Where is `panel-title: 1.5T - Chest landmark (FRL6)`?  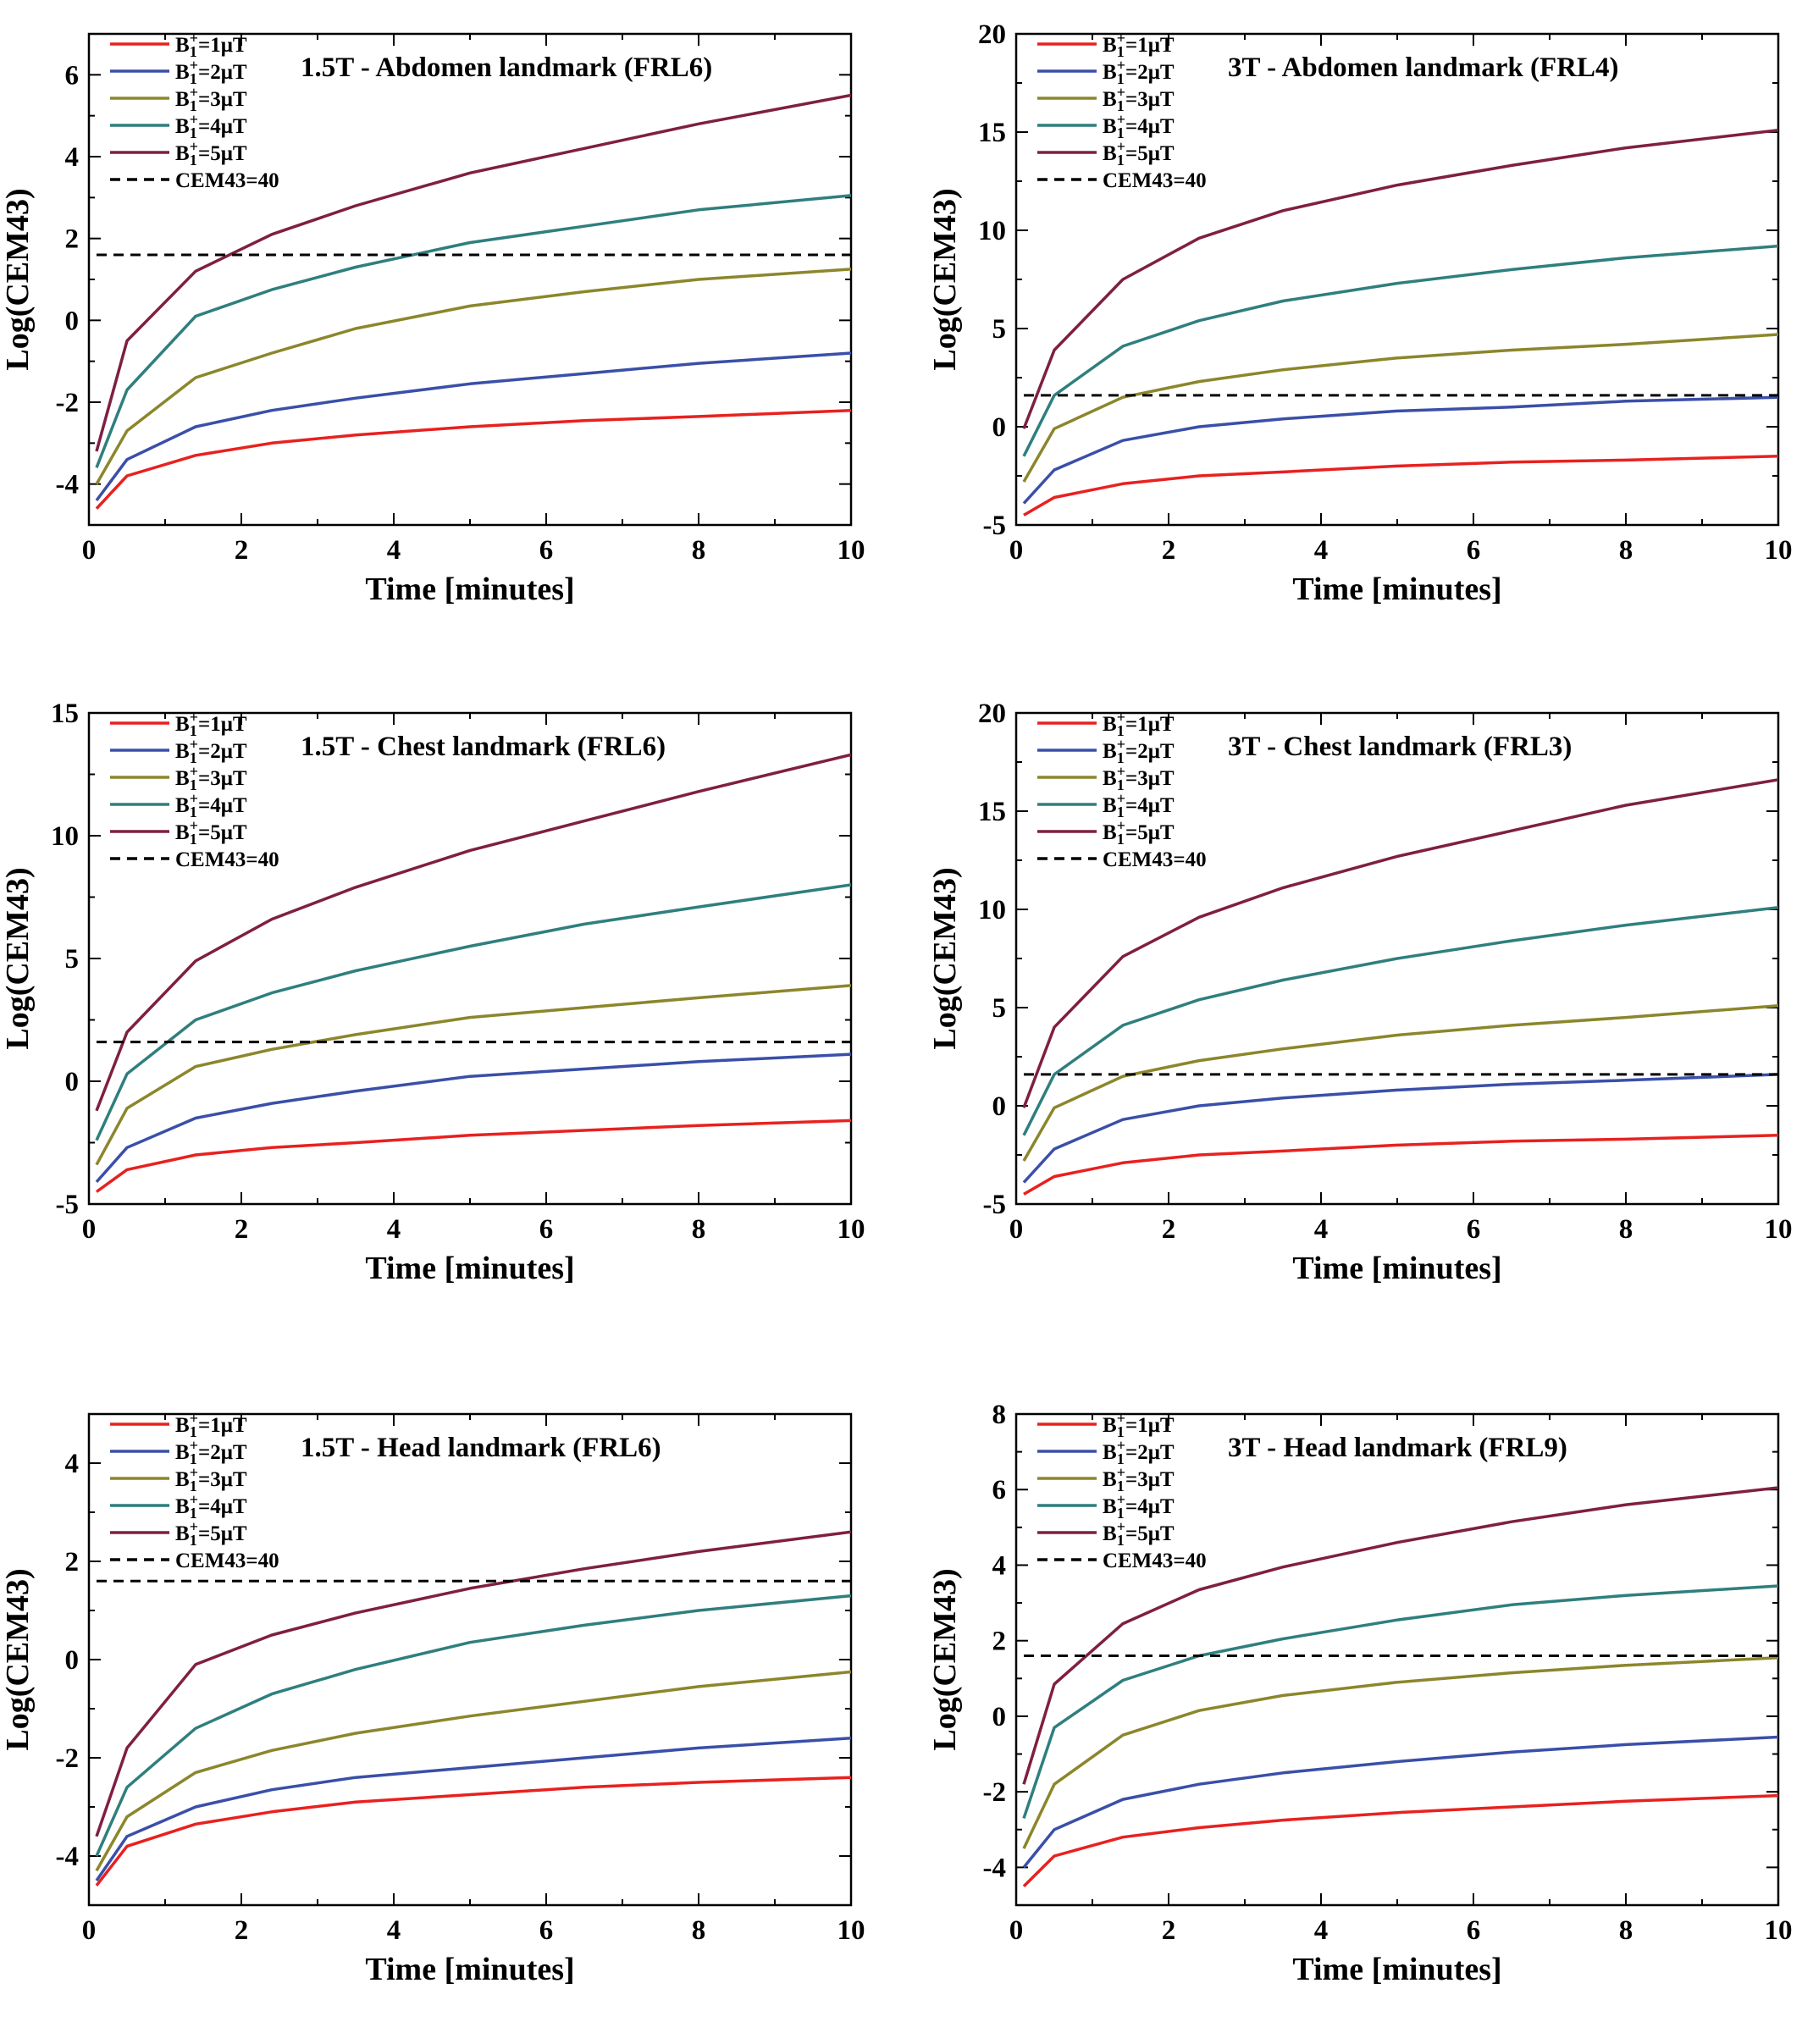
panel-title: 1.5T - Chest landmark (FRL6) is located at coordinates (483, 747).